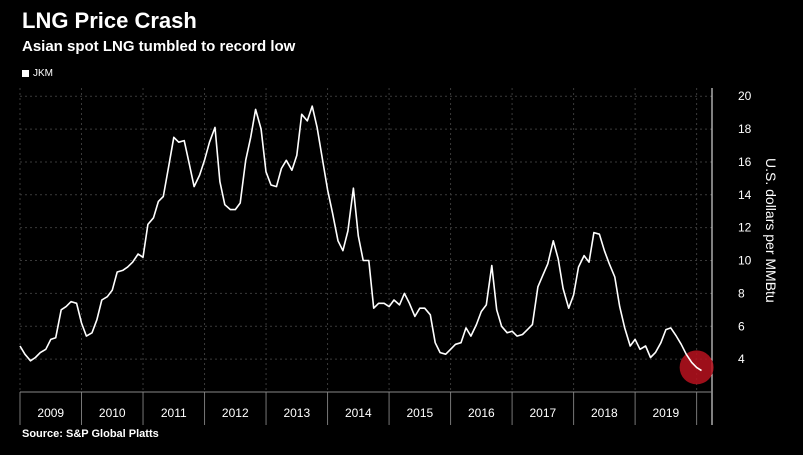 The width and height of the screenshot is (803, 455). What do you see at coordinates (174, 413) in the screenshot?
I see `x-tick-label: 2011` at bounding box center [174, 413].